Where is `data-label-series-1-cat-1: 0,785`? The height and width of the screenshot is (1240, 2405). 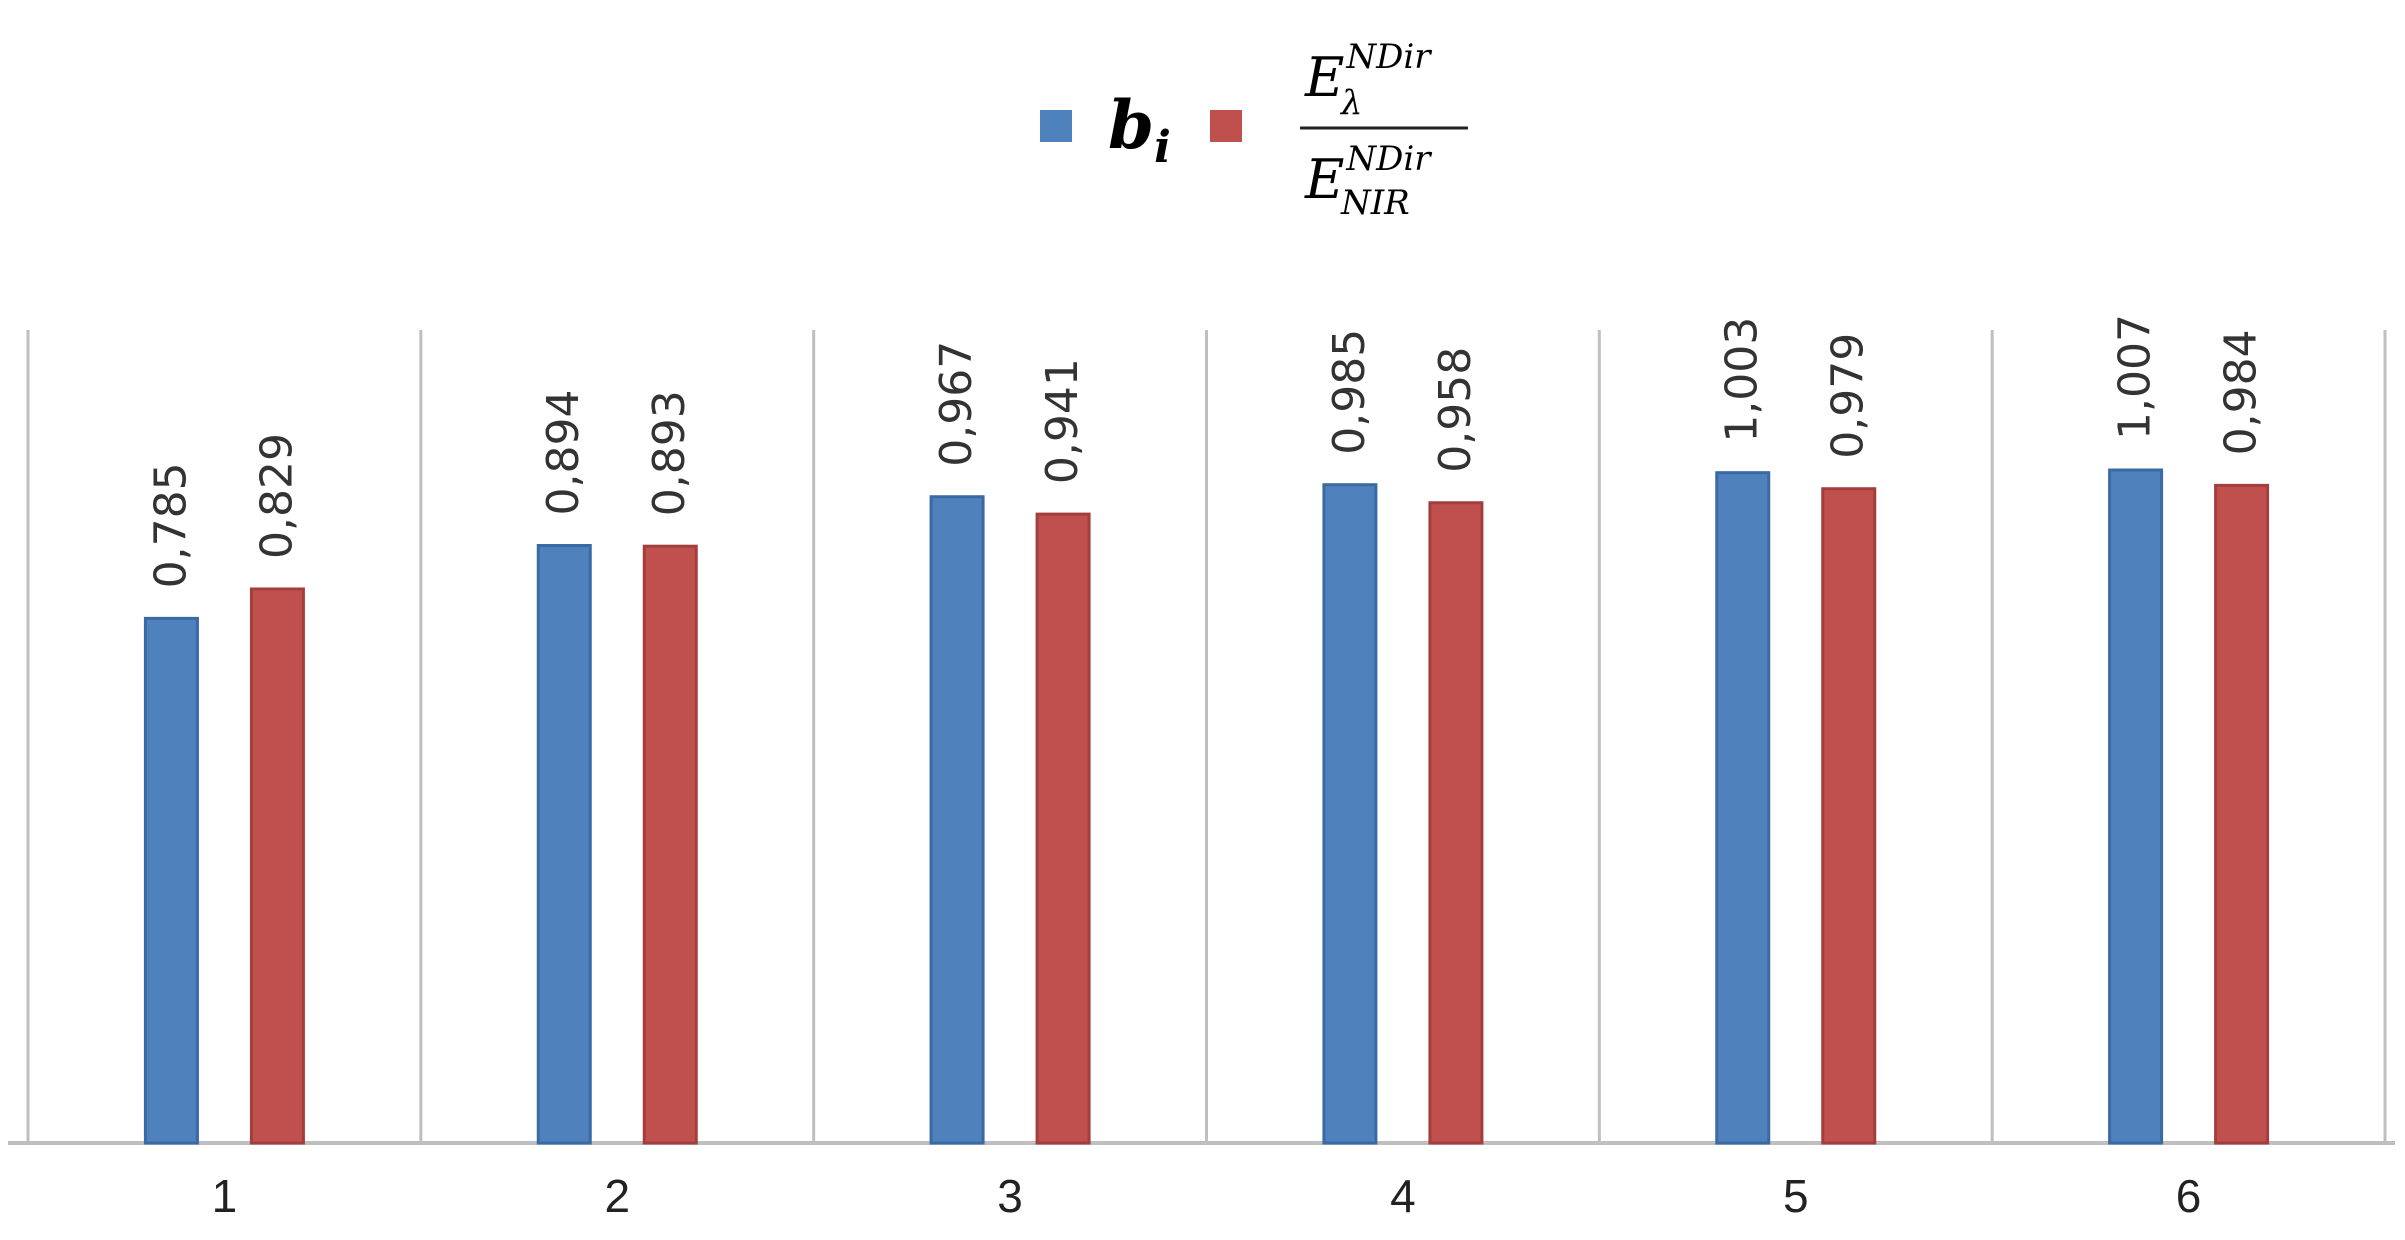
data-label-series-1-cat-1: 0,785 is located at coordinates (170, 525).